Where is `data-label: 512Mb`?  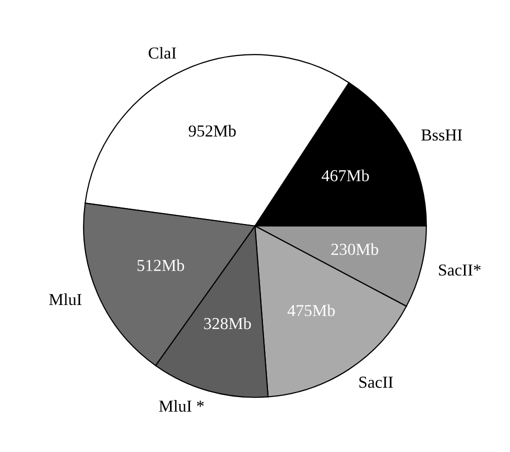
data-label: 512Mb is located at coordinates (161, 265).